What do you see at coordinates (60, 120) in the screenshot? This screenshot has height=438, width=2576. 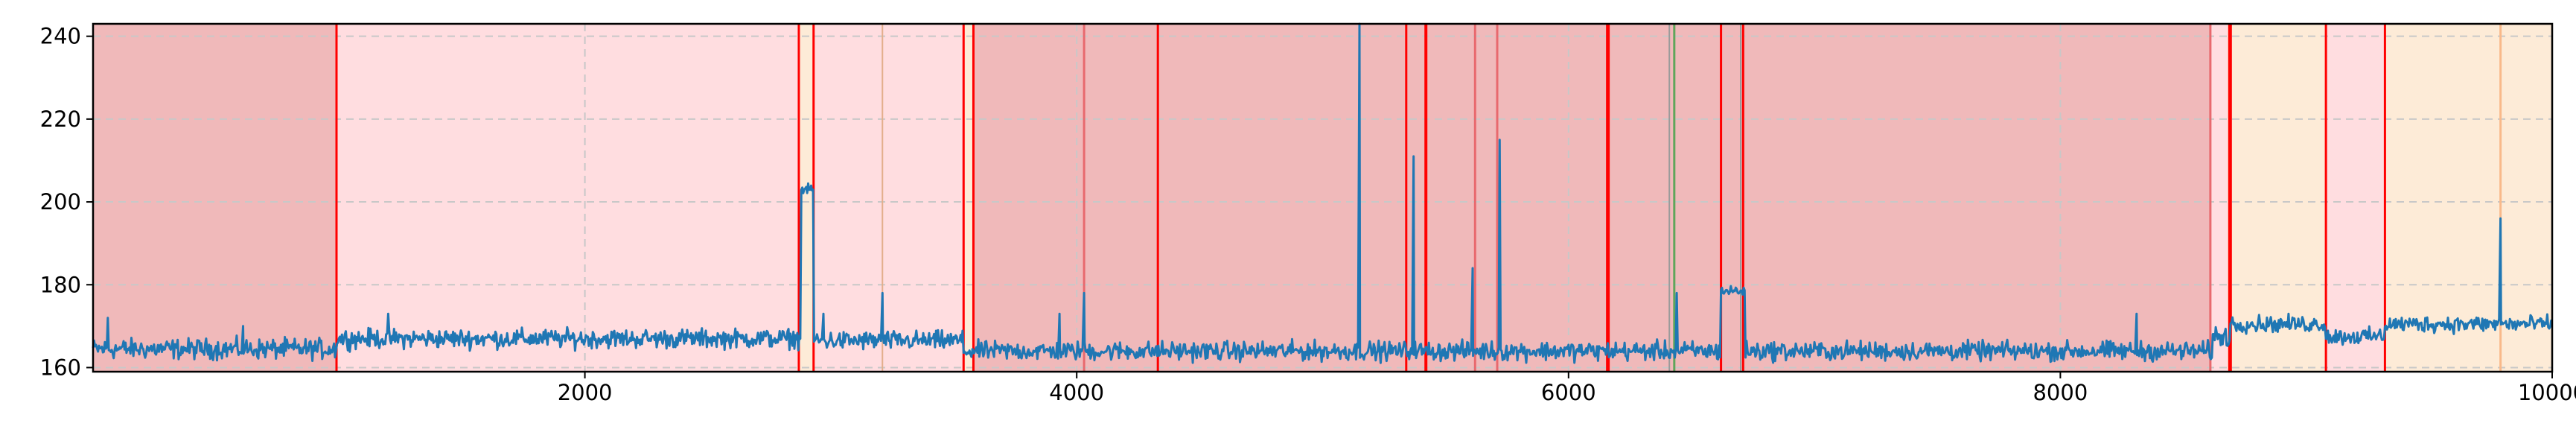 I see `y-tick-label-220: 220` at bounding box center [60, 120].